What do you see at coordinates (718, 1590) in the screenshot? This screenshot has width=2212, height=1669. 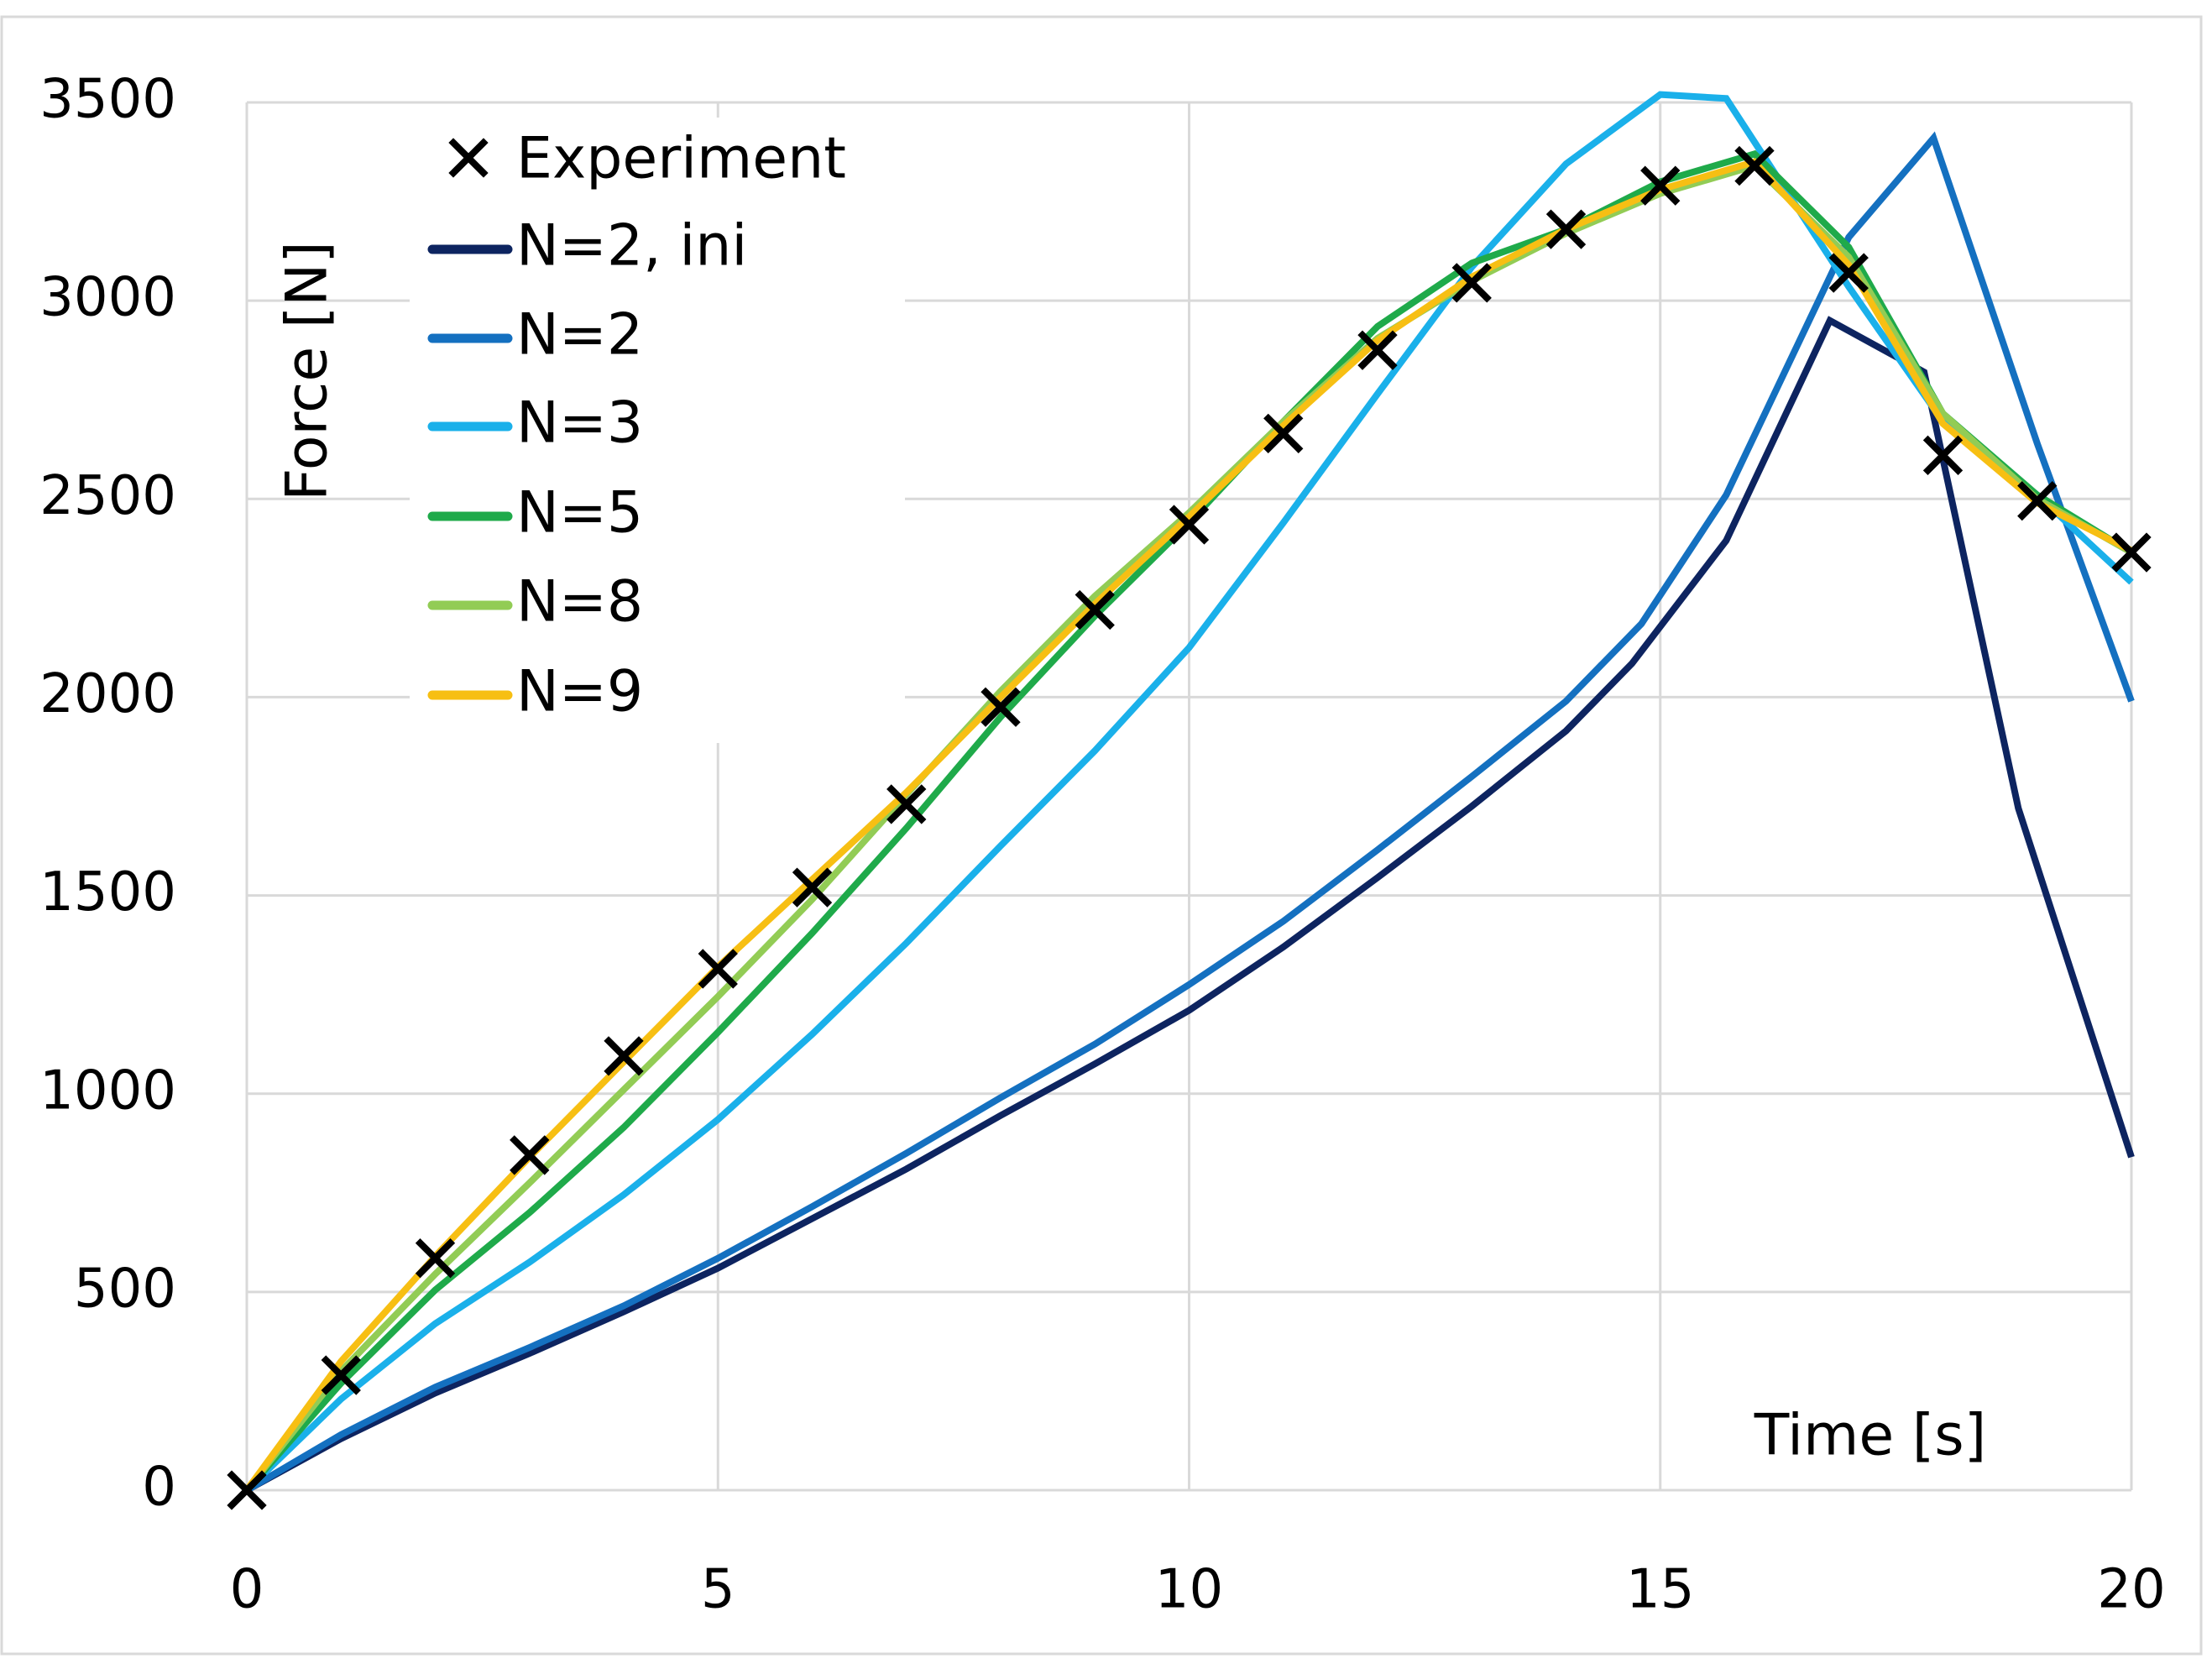 I see `x-tick-label-5: 5` at bounding box center [718, 1590].